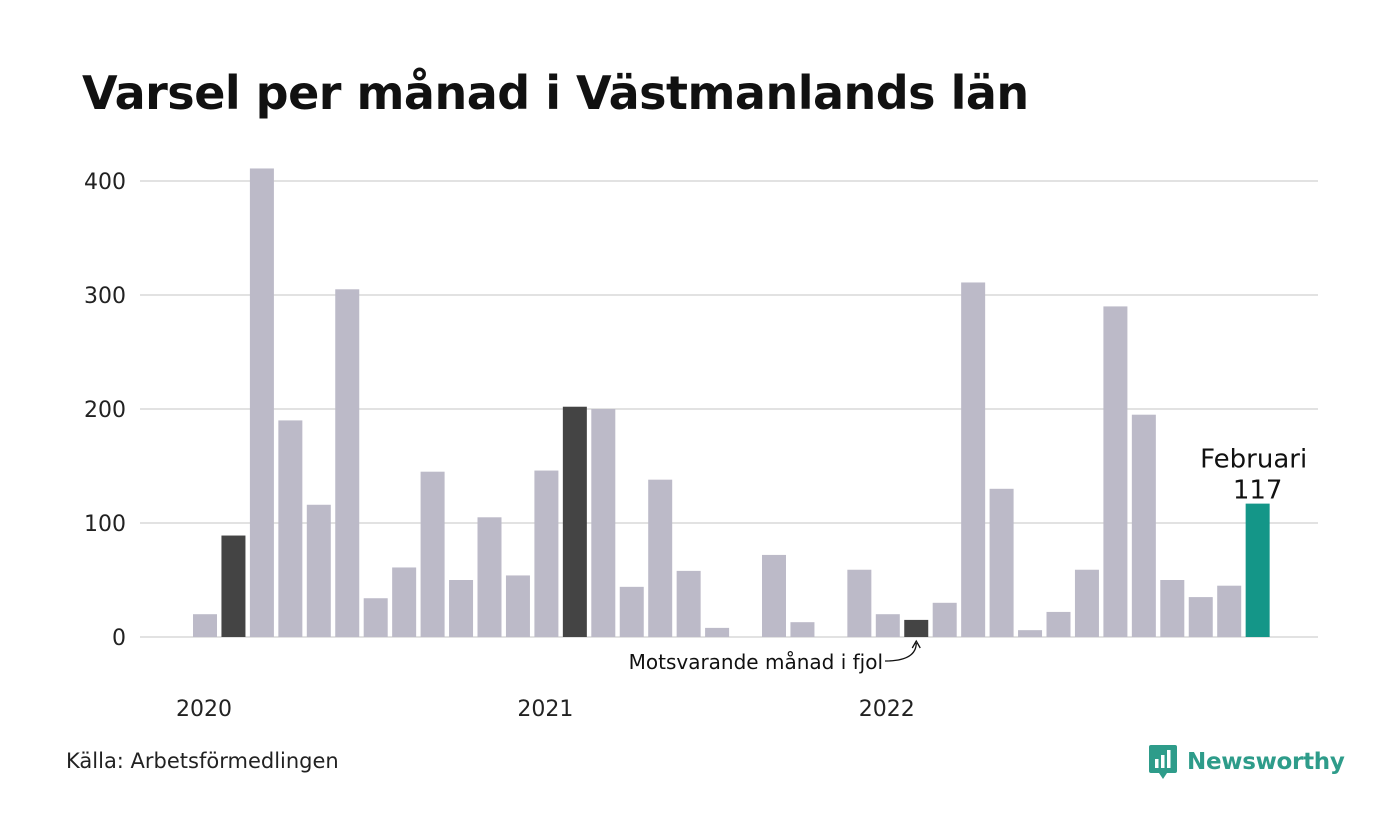 This screenshot has width=1400, height=840. Describe the element at coordinates (555, 93) in the screenshot. I see `chart-title: Varsel per månad i Västmanlands län` at that location.